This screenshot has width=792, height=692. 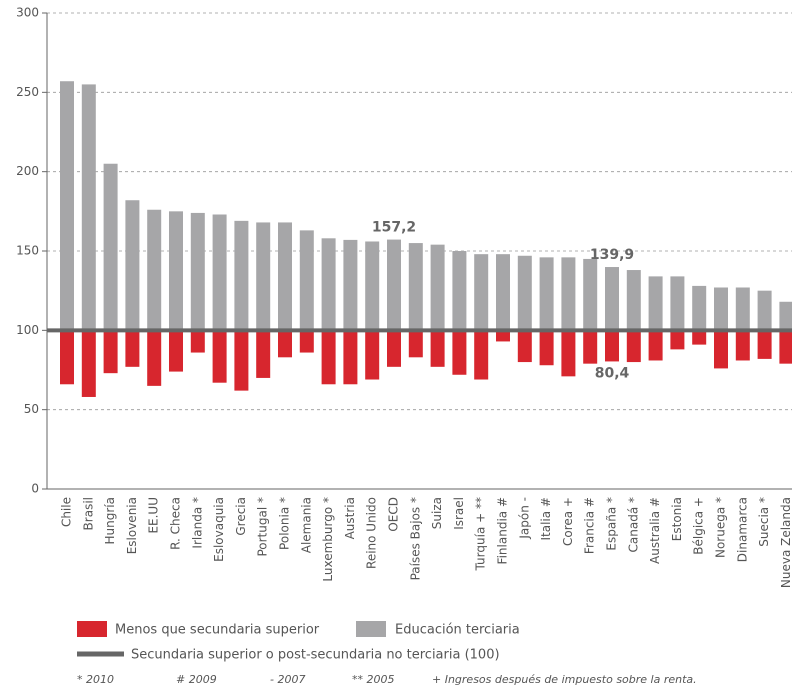 What do you see at coordinates (677, 519) in the screenshot?
I see `x-tick-label: Estonia` at bounding box center [677, 519].